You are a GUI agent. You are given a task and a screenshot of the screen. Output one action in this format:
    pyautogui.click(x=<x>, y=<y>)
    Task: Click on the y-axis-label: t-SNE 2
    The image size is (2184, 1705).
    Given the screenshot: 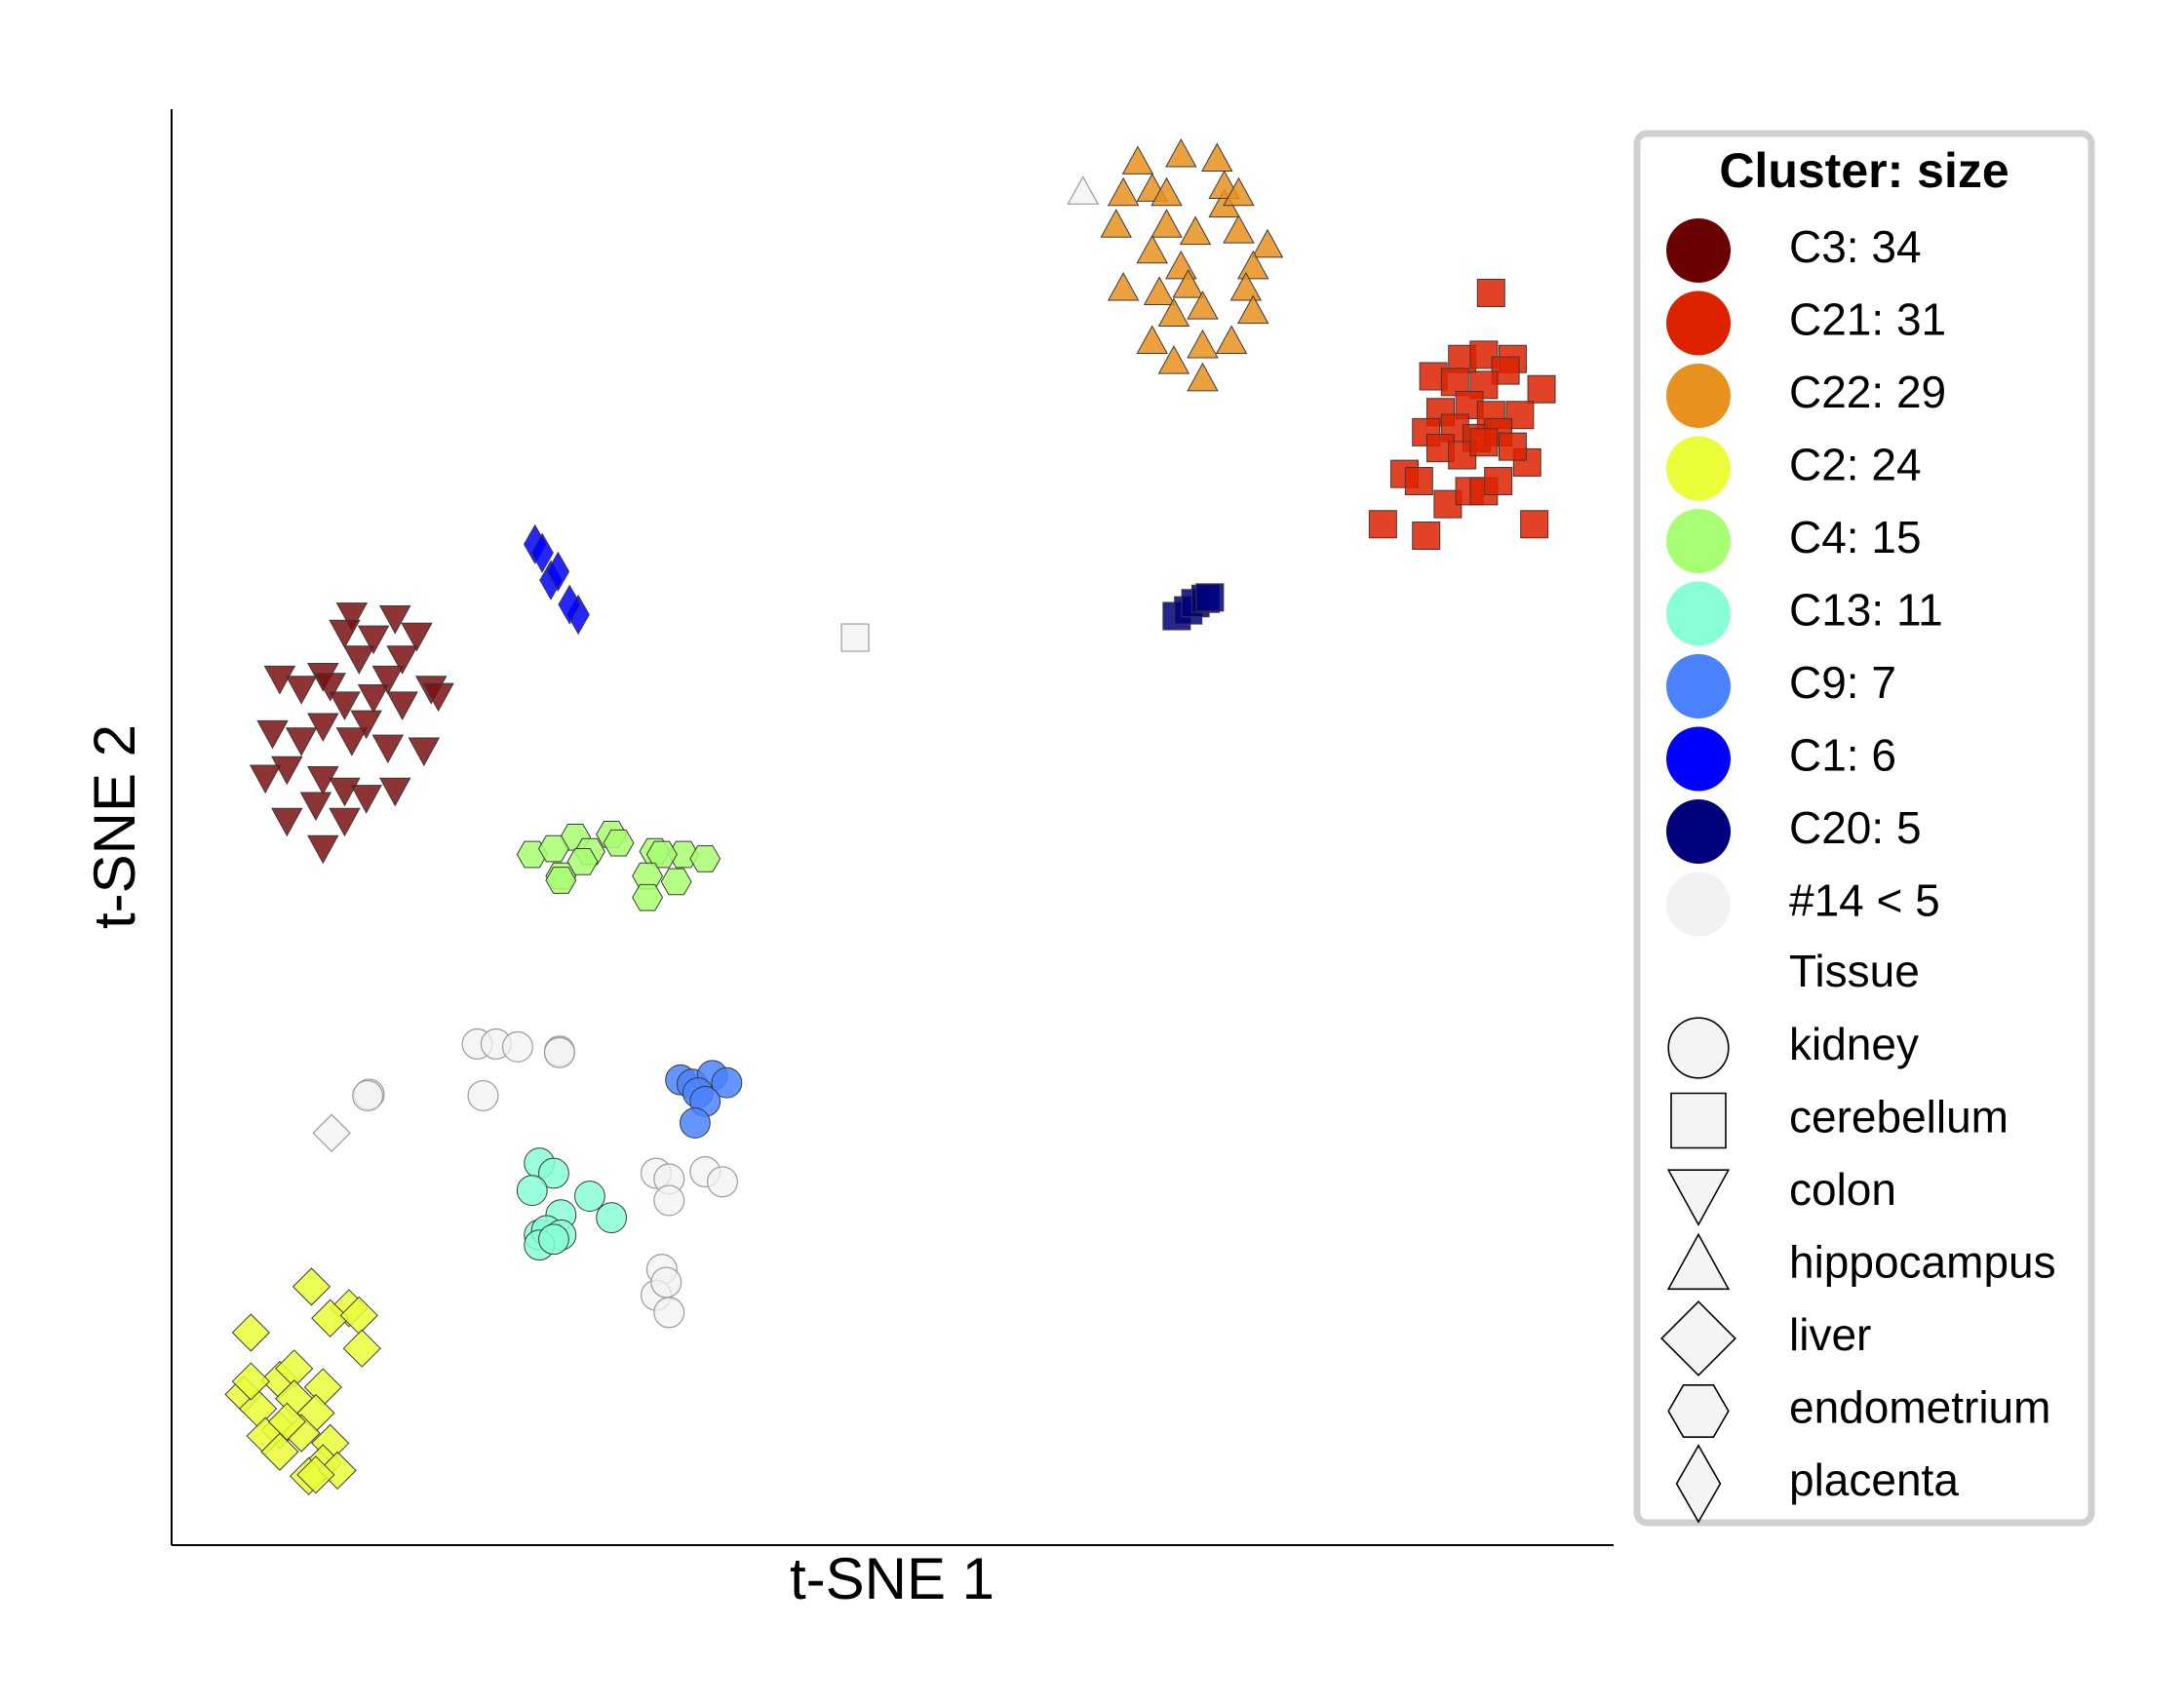 What is the action you would take?
    pyautogui.click(x=114, y=826)
    